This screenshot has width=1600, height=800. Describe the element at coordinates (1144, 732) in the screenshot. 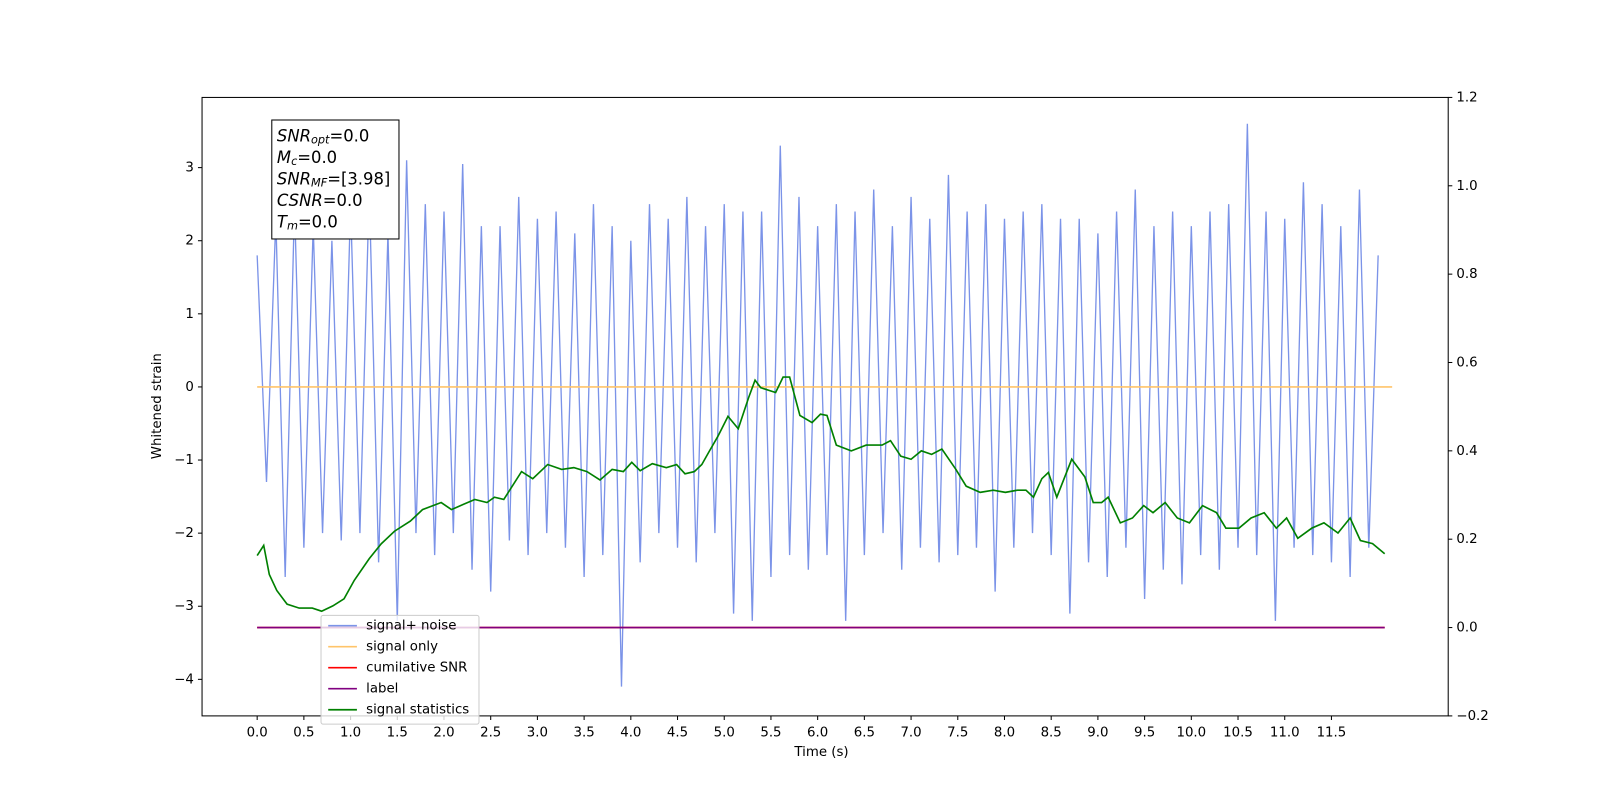

I see `x-tick-label: 9.5` at that location.